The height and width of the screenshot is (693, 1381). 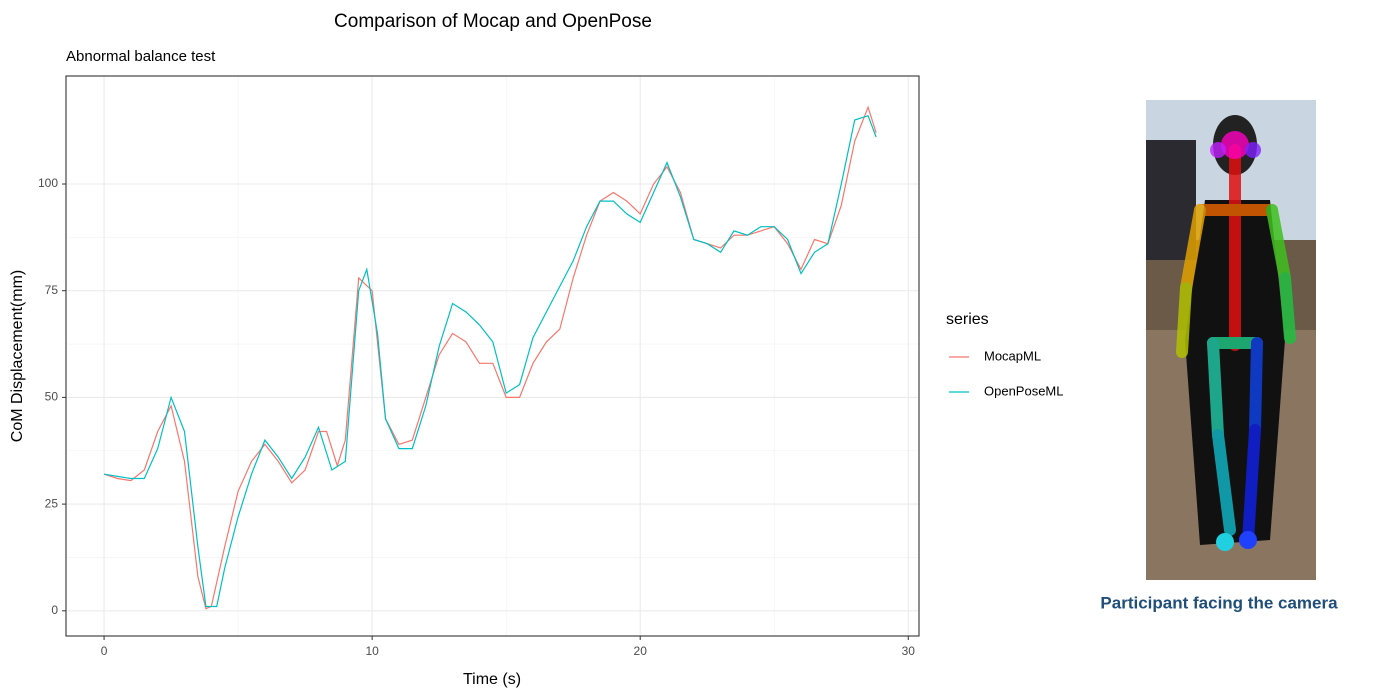 I want to click on legend-label: OpenPoseML, so click(x=1024, y=390).